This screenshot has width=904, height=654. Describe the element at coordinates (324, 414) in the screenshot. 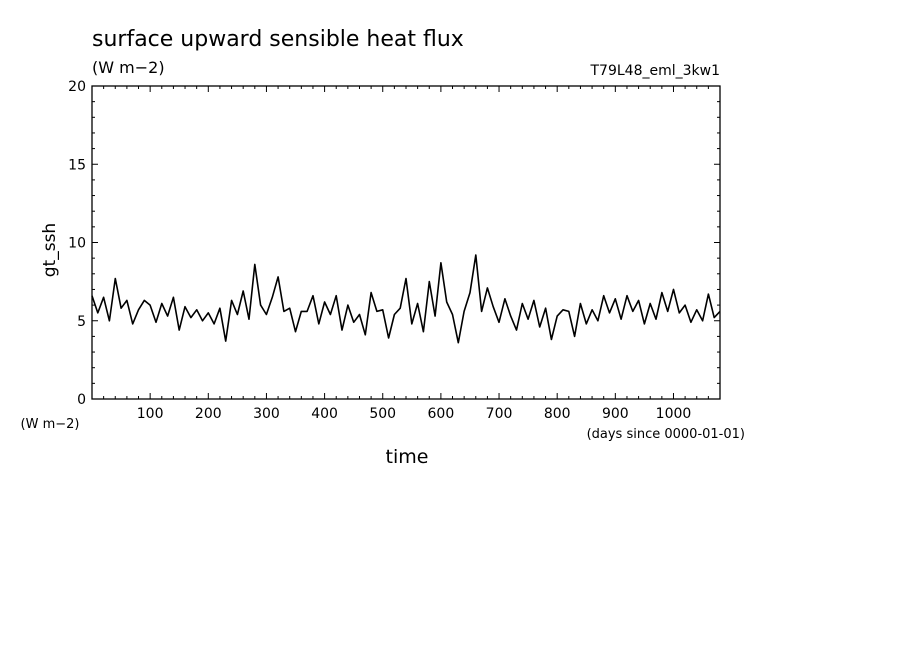

I see `x-tick-label: 400` at that location.